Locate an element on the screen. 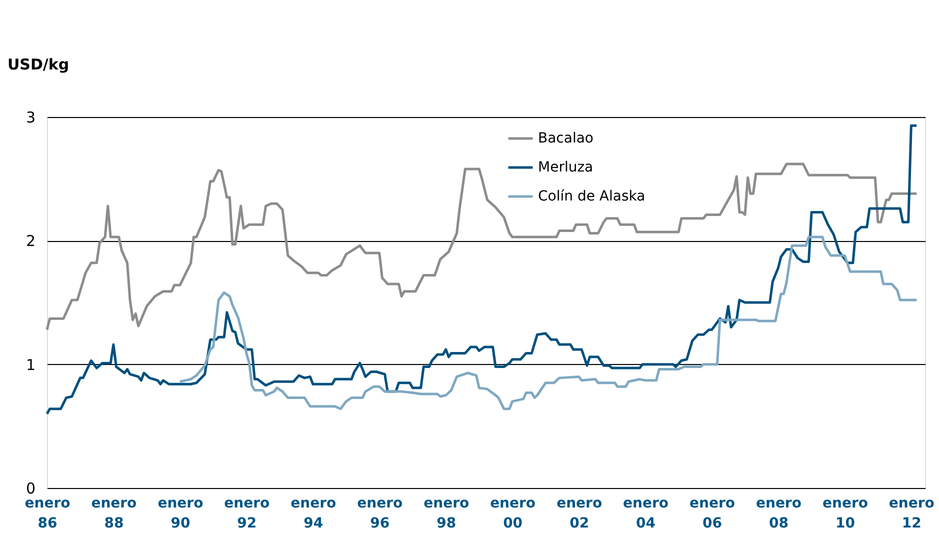  y-axis-title: USD/kg is located at coordinates (39, 65).